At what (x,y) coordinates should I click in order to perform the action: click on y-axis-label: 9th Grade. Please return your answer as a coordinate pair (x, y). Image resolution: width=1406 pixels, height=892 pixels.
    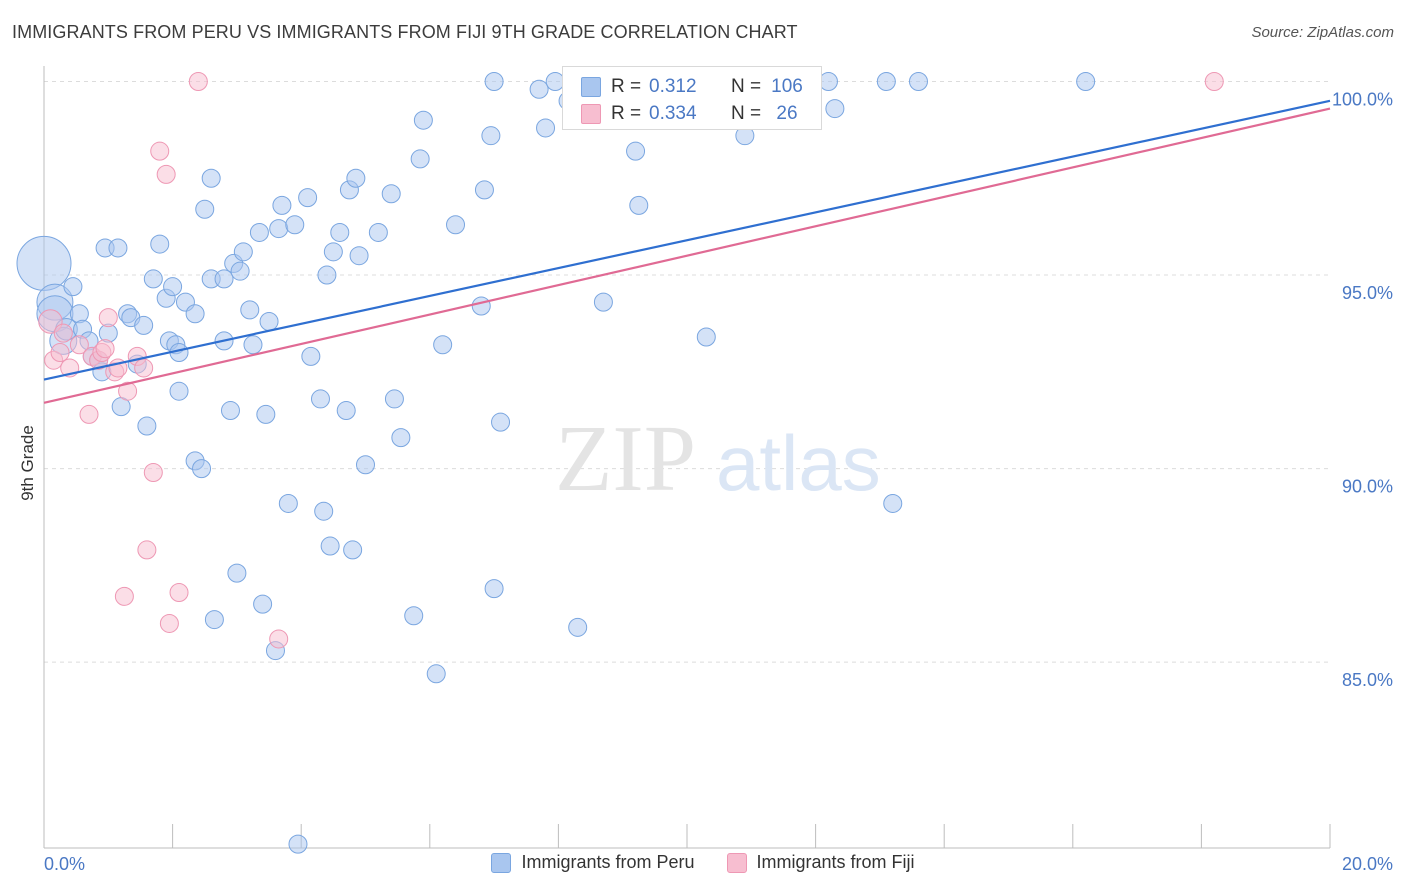
    Looking at the image, I should click on (27, 463).